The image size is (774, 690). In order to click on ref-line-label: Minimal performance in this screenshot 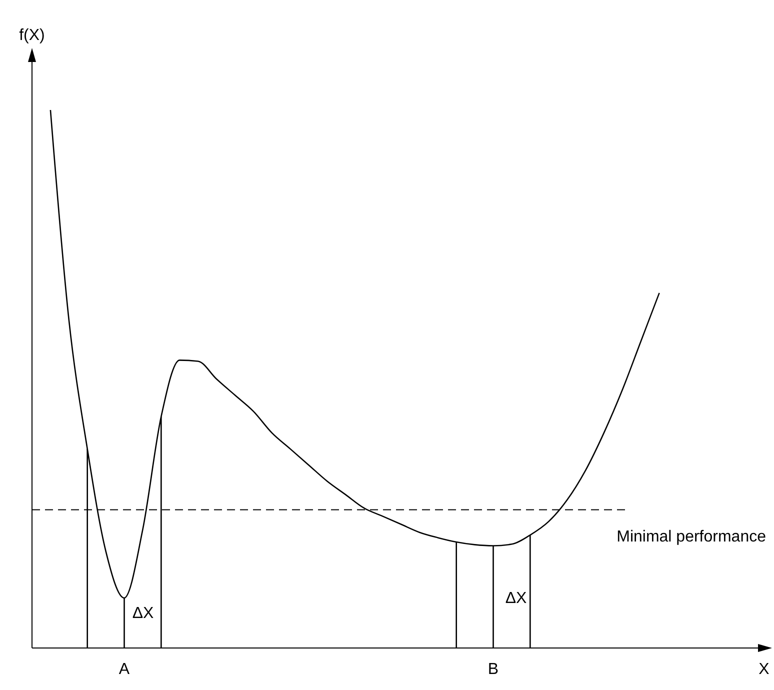, I will do `click(691, 537)`.